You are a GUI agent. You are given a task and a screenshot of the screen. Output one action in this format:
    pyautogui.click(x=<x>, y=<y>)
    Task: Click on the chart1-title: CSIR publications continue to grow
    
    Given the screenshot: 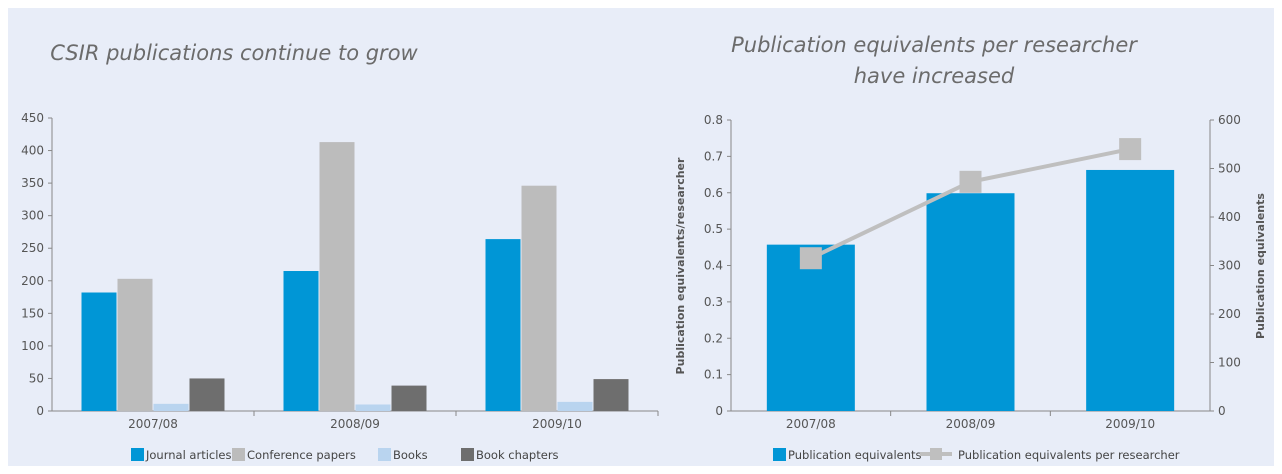 What is the action you would take?
    pyautogui.click(x=234, y=53)
    